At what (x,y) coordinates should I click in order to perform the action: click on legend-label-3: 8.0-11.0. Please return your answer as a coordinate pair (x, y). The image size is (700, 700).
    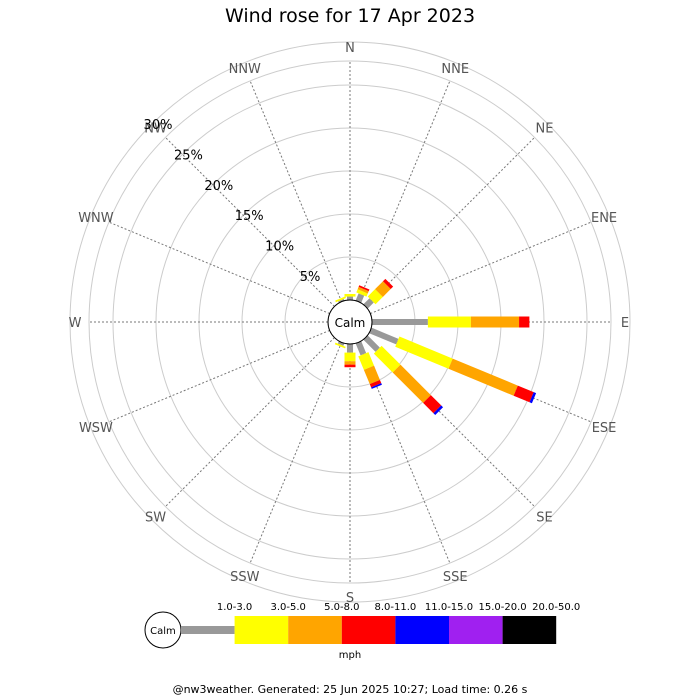
    Looking at the image, I should click on (396, 607).